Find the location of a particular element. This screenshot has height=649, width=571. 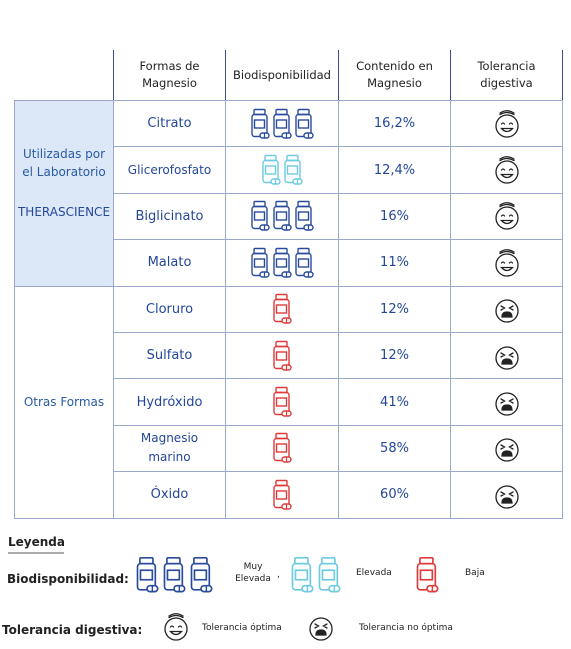

form-cell: Glicerofosfato is located at coordinates (169, 170).